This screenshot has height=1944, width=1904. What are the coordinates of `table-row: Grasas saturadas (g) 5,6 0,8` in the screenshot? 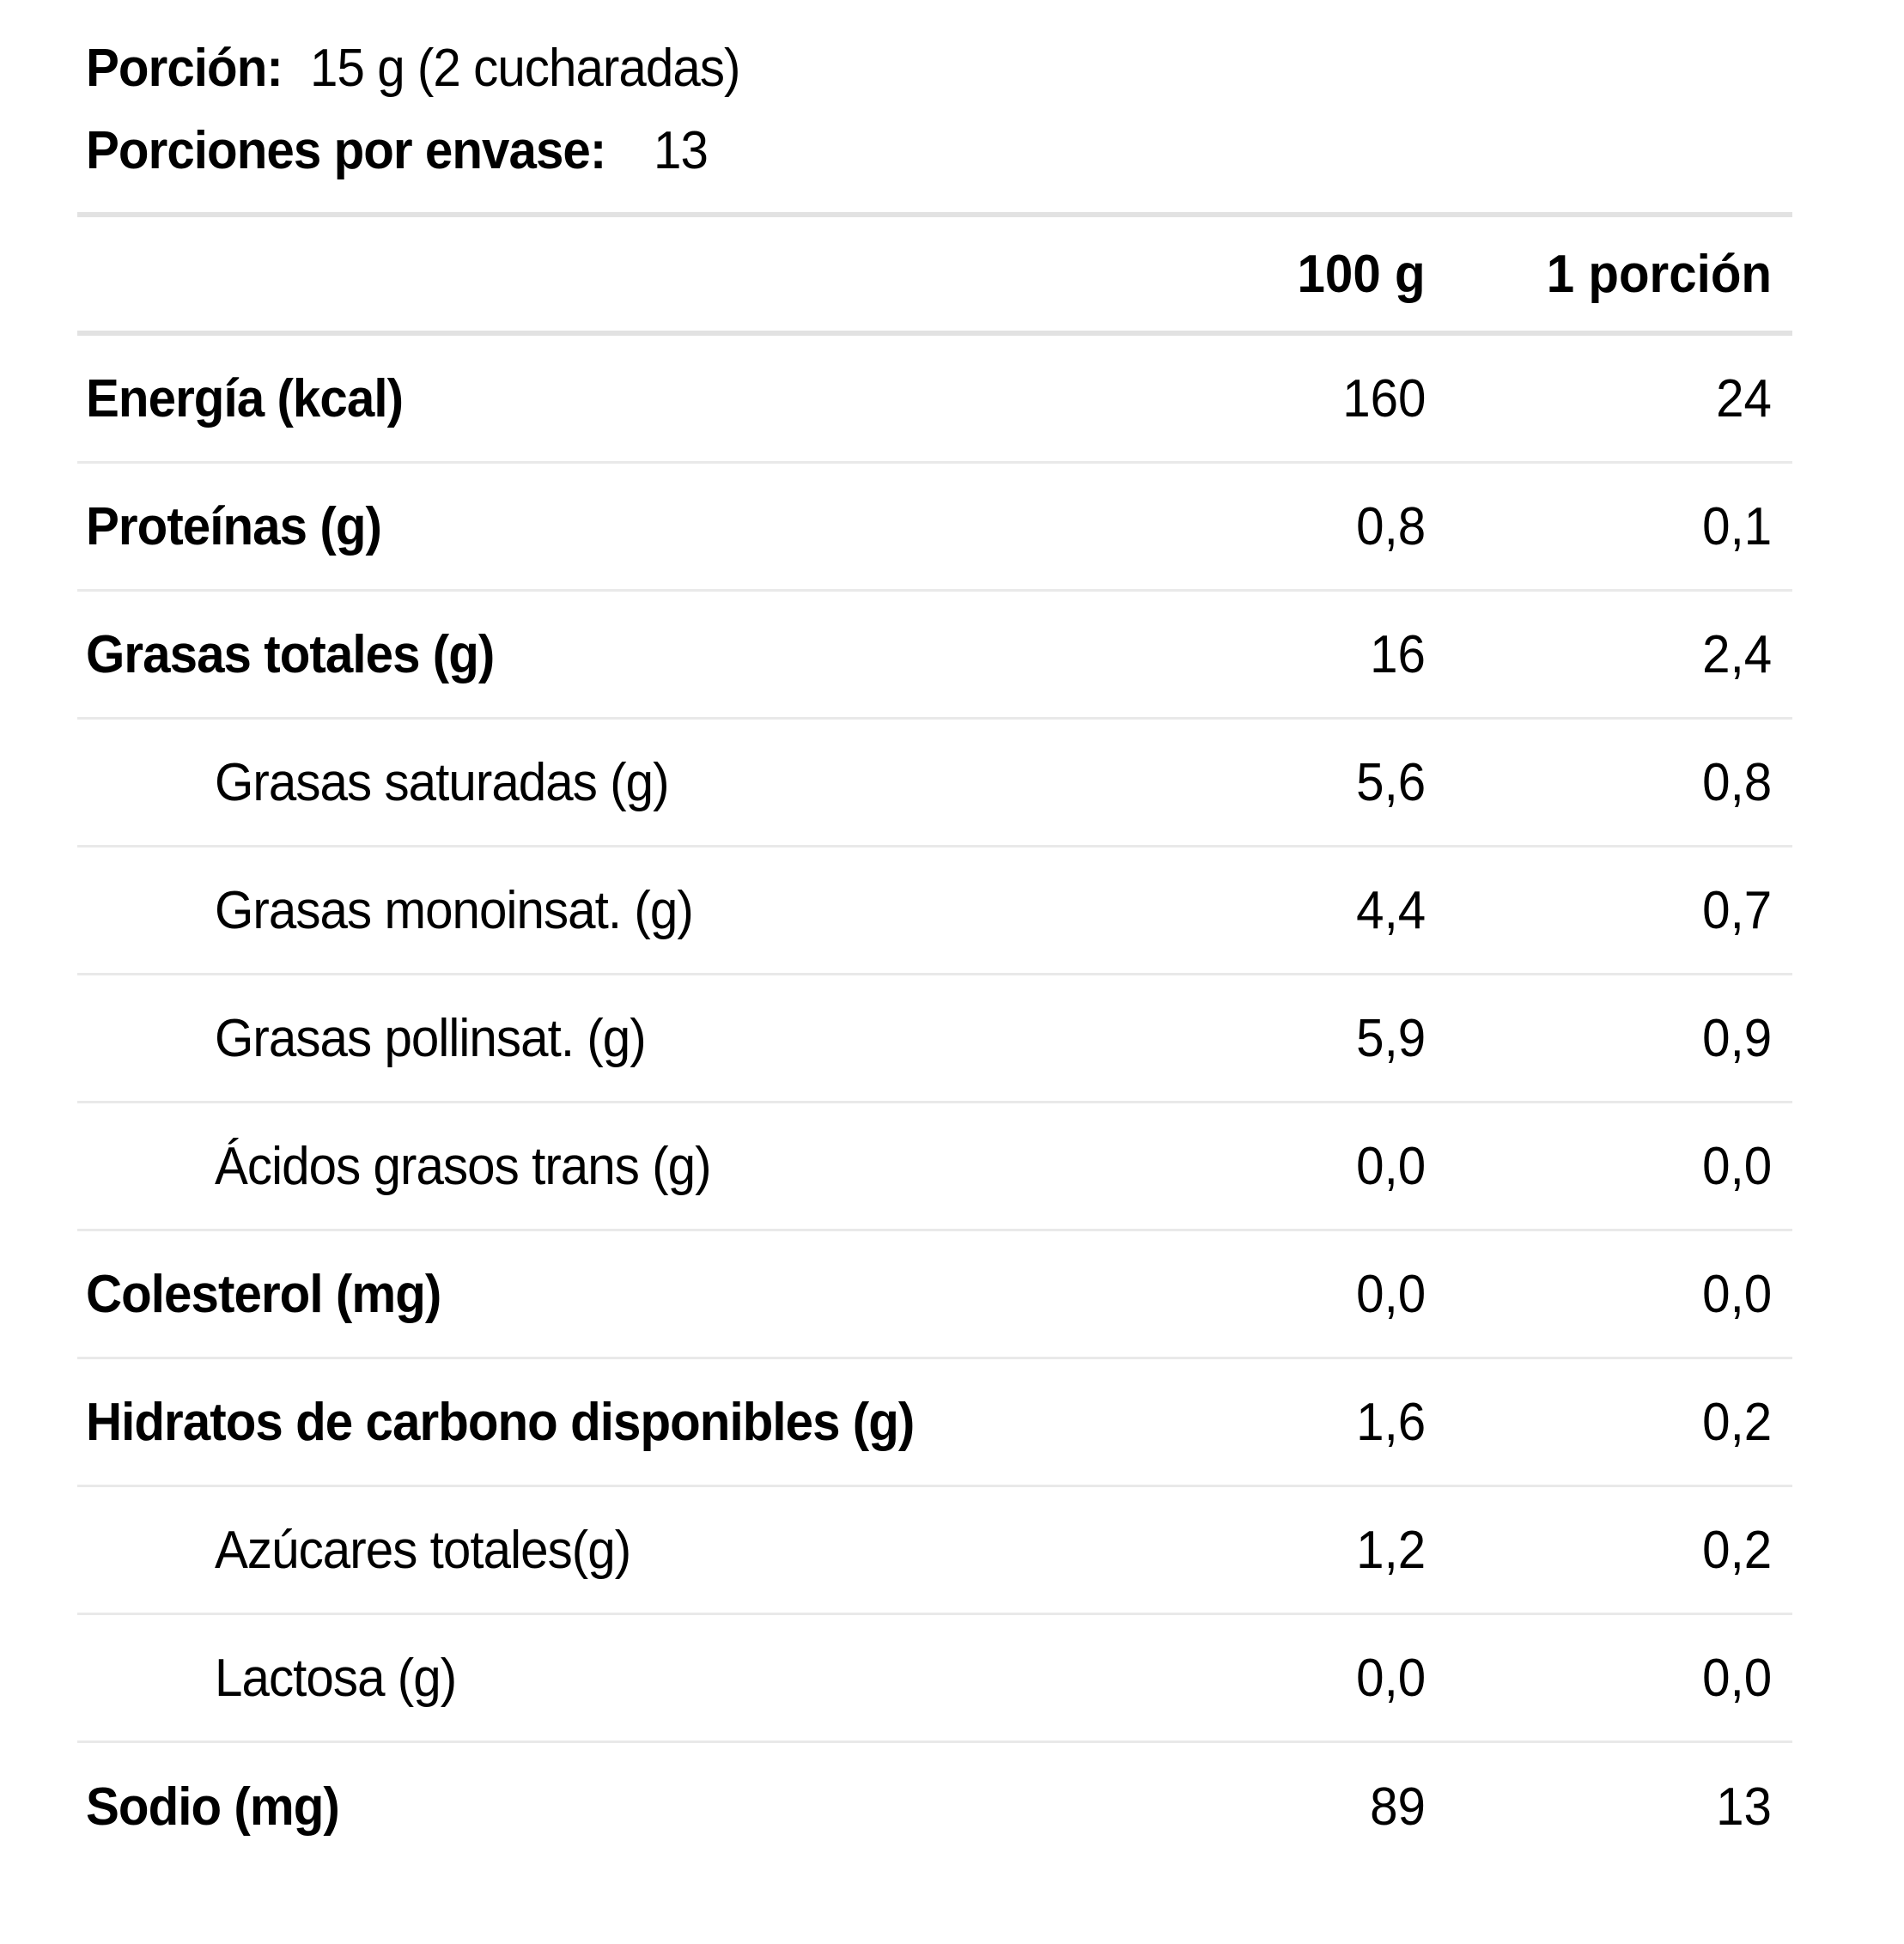 It's located at (934, 783).